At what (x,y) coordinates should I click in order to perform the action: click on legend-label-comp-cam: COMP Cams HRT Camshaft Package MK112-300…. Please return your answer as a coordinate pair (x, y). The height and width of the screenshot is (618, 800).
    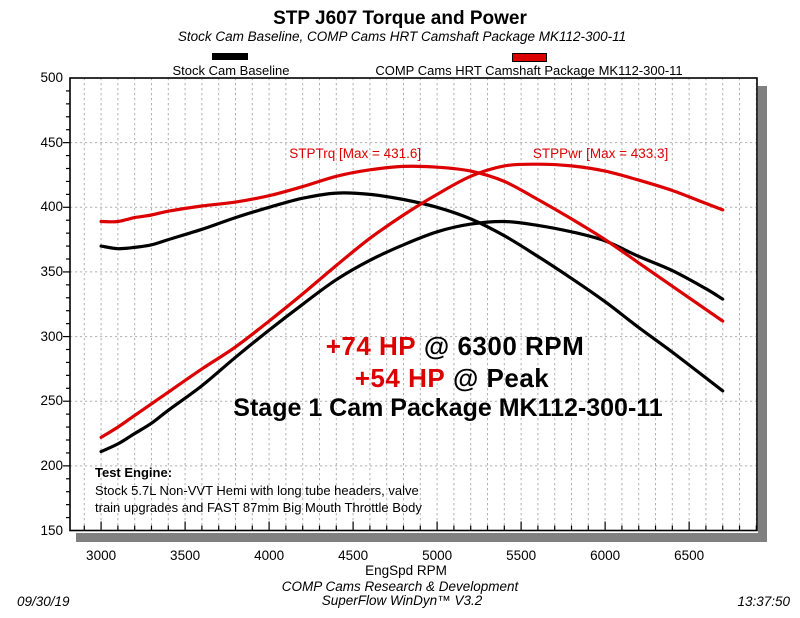
    Looking at the image, I should click on (529, 70).